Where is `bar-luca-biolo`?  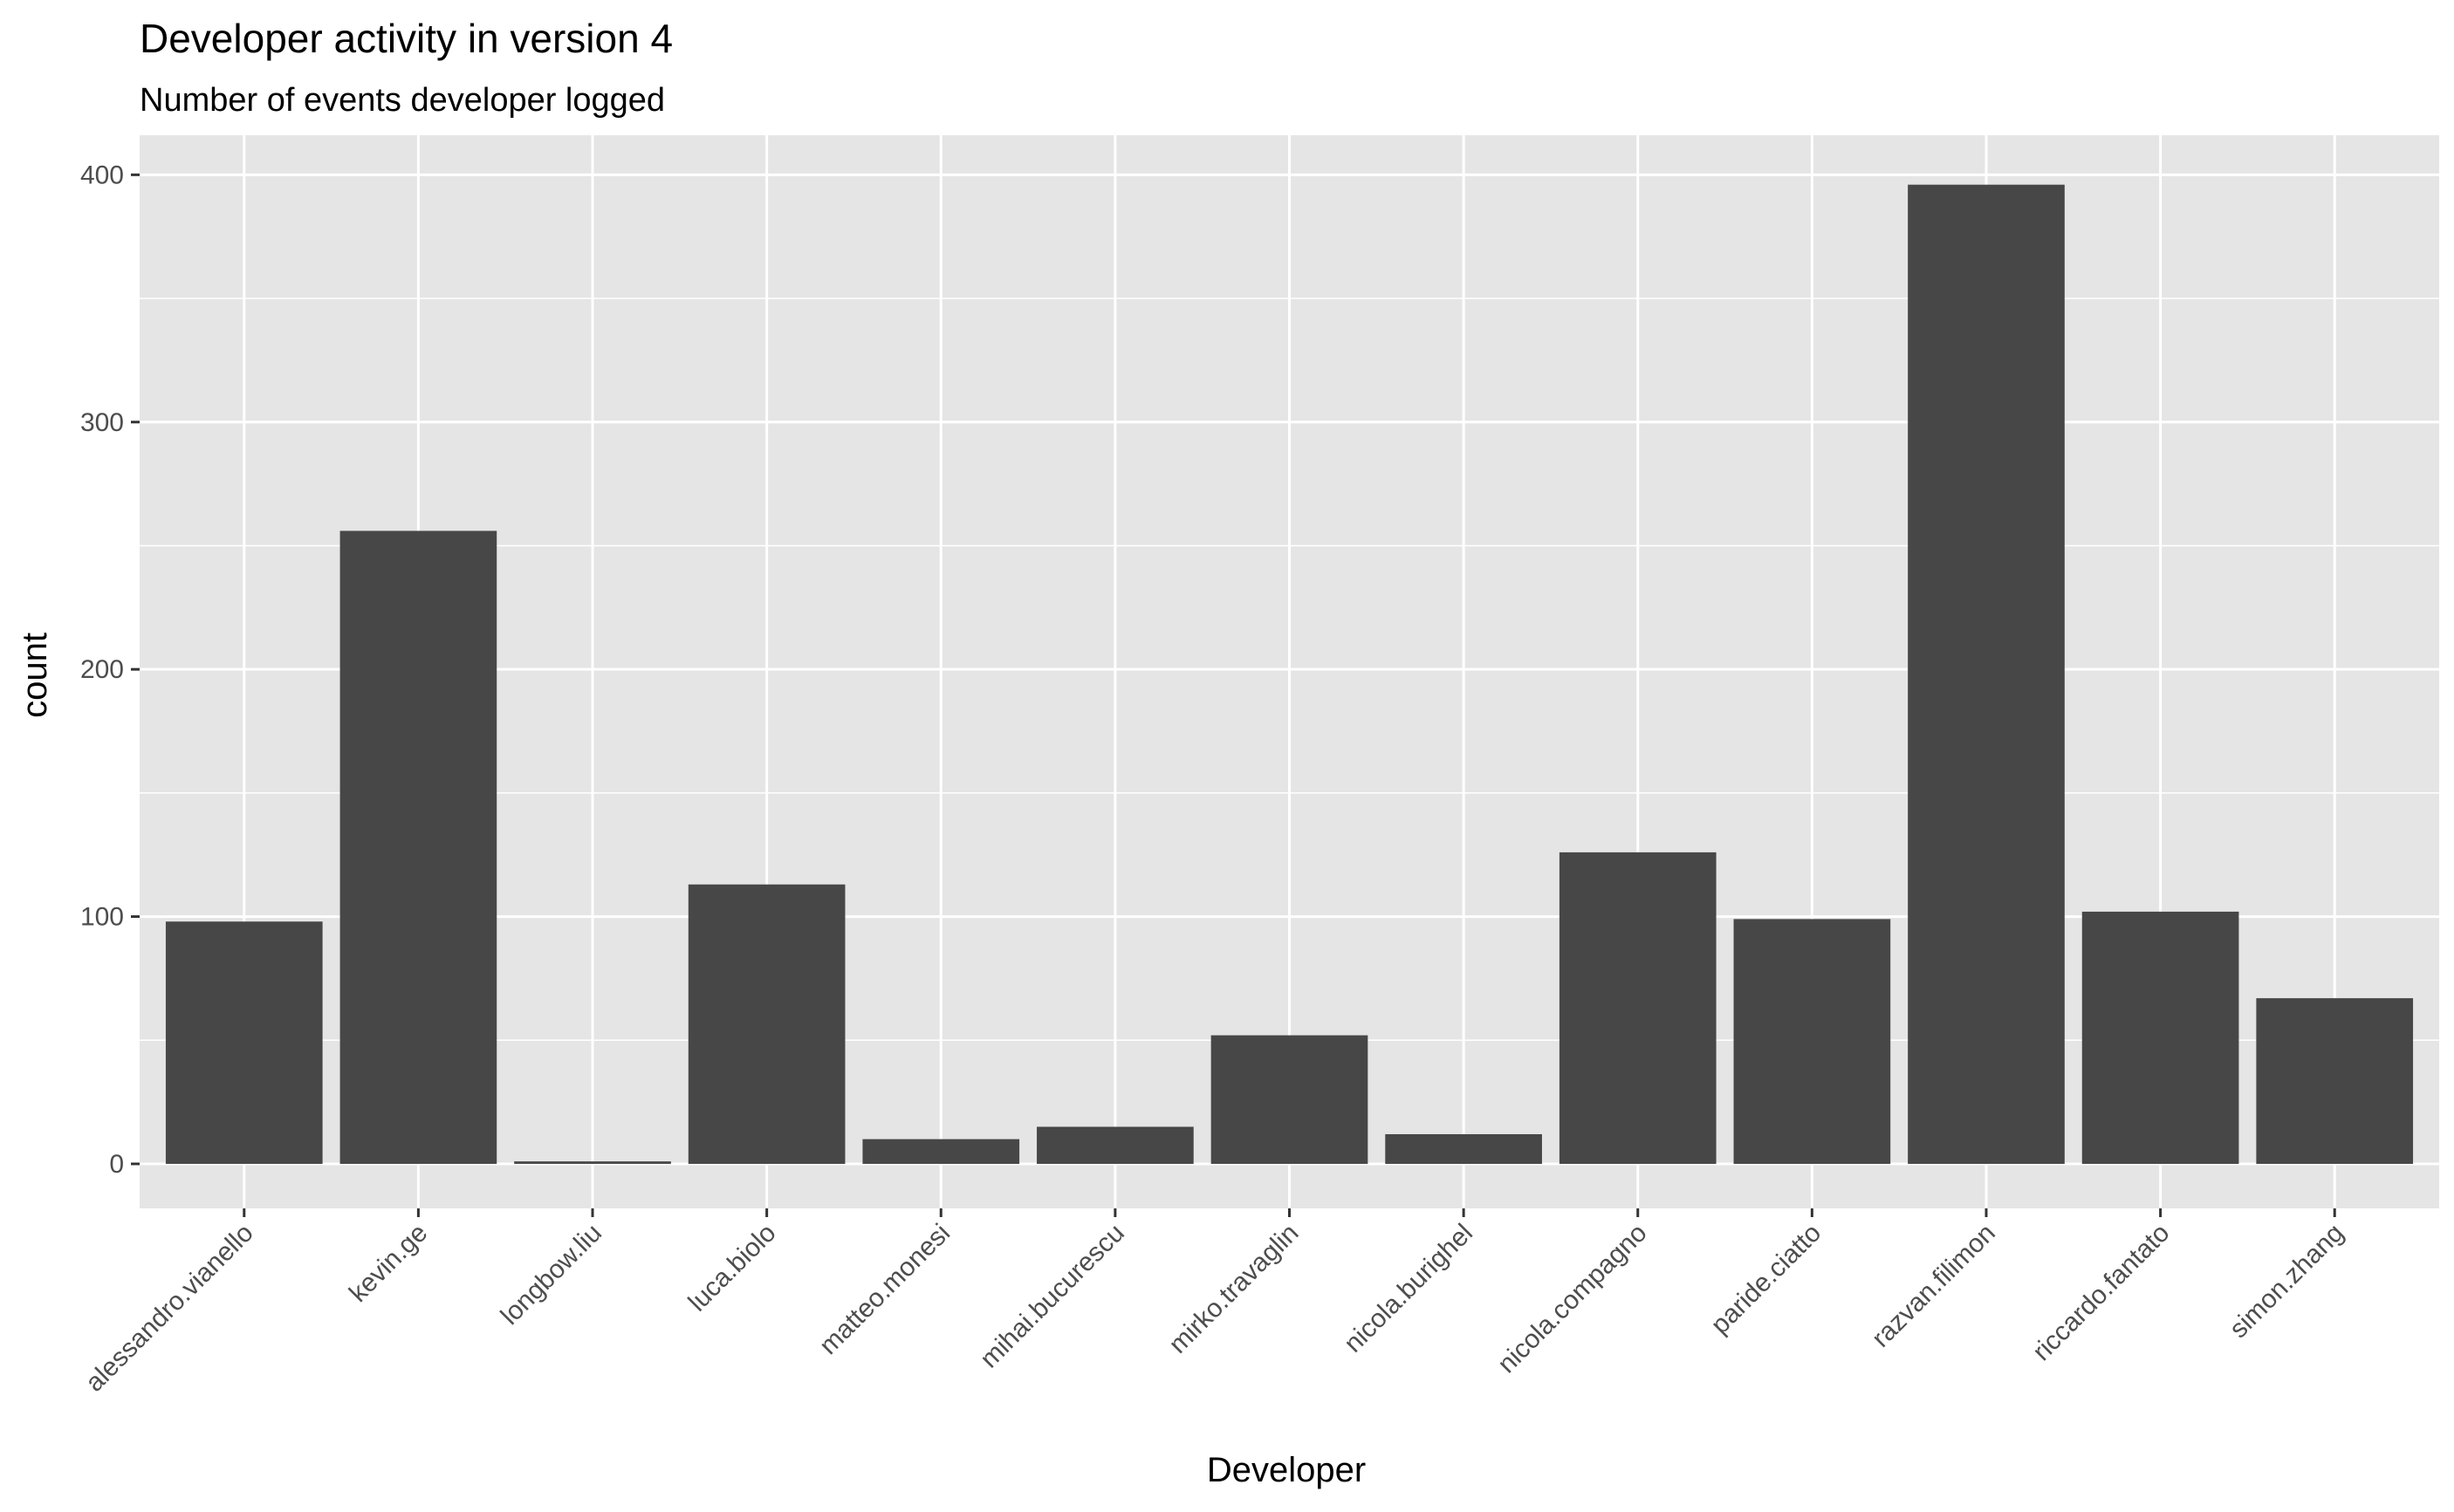 bar-luca-biolo is located at coordinates (767, 1024).